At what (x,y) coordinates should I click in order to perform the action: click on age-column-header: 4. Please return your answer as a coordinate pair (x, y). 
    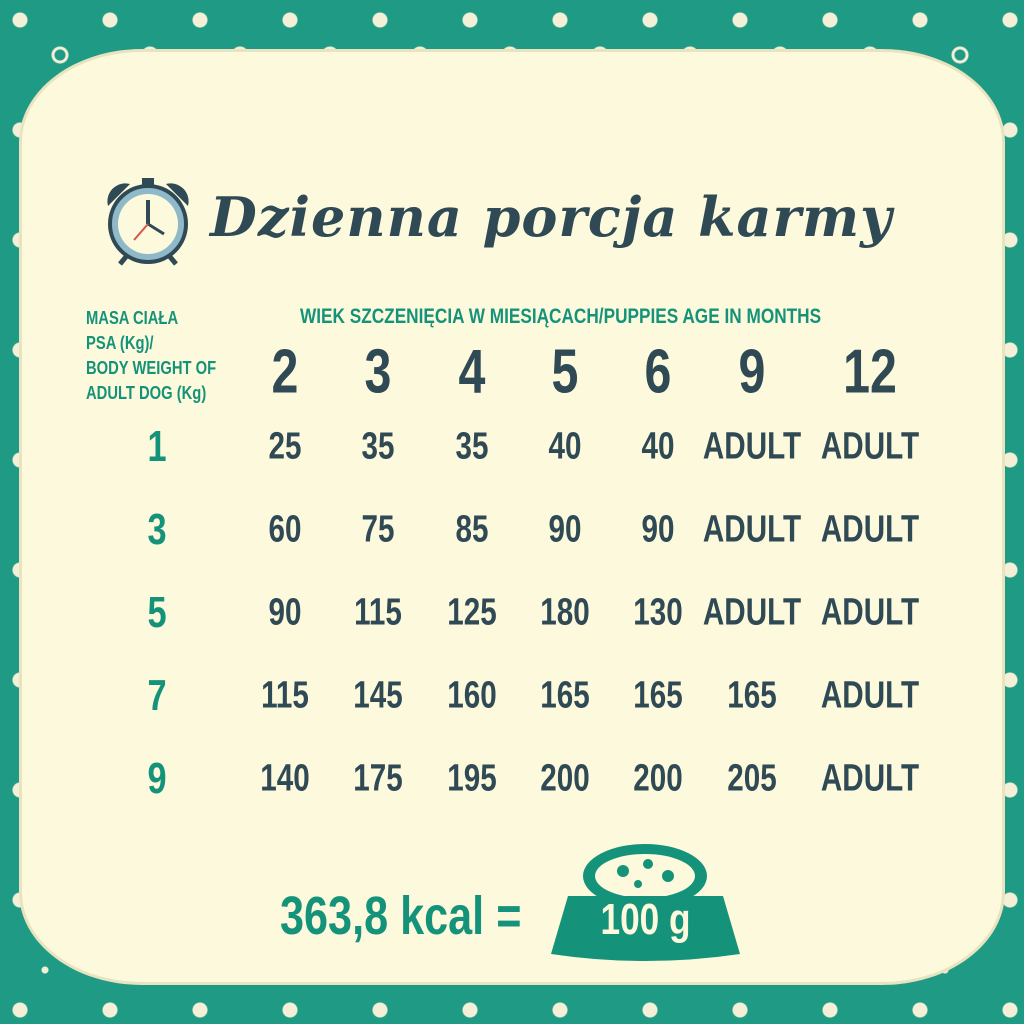
    Looking at the image, I should click on (472, 372).